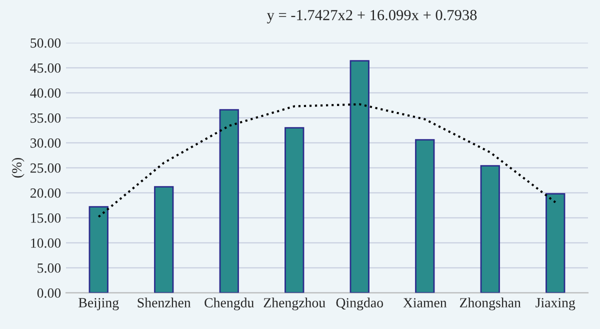 Image resolution: width=600 pixels, height=329 pixels. Describe the element at coordinates (45, 118) in the screenshot. I see `y-tick-label: 35.00` at that location.